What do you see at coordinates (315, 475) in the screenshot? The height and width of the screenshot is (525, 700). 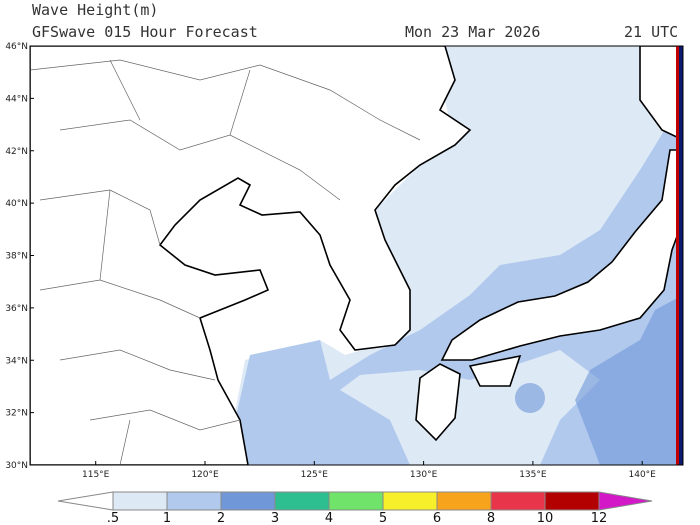 I see `lon-label: 125°E` at bounding box center [315, 475].